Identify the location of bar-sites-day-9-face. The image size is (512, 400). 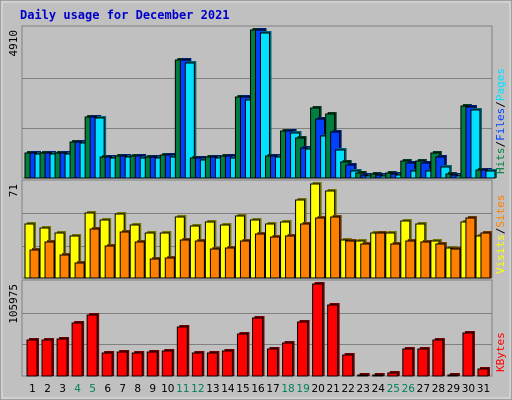
(154, 268).